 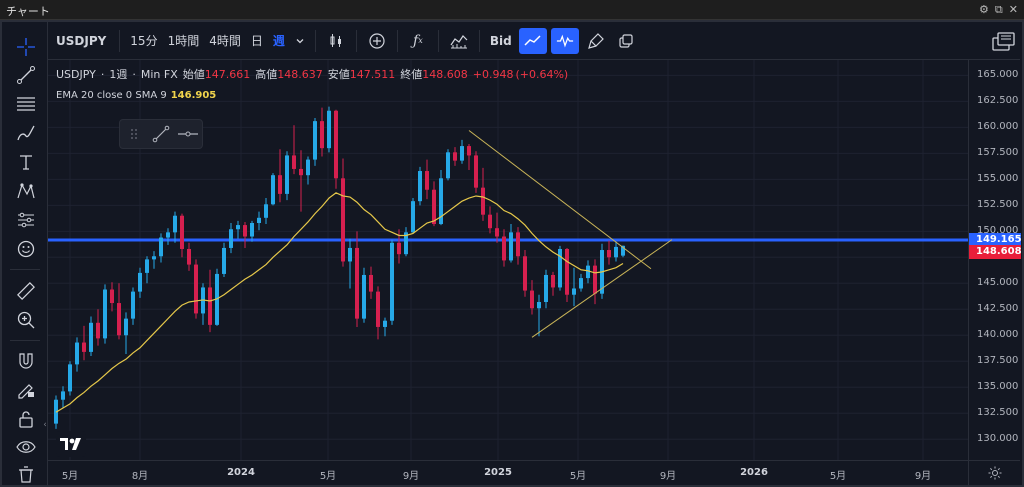 What do you see at coordinates (188, 134) in the screenshot?
I see `horizontal-line-icon` at bounding box center [188, 134].